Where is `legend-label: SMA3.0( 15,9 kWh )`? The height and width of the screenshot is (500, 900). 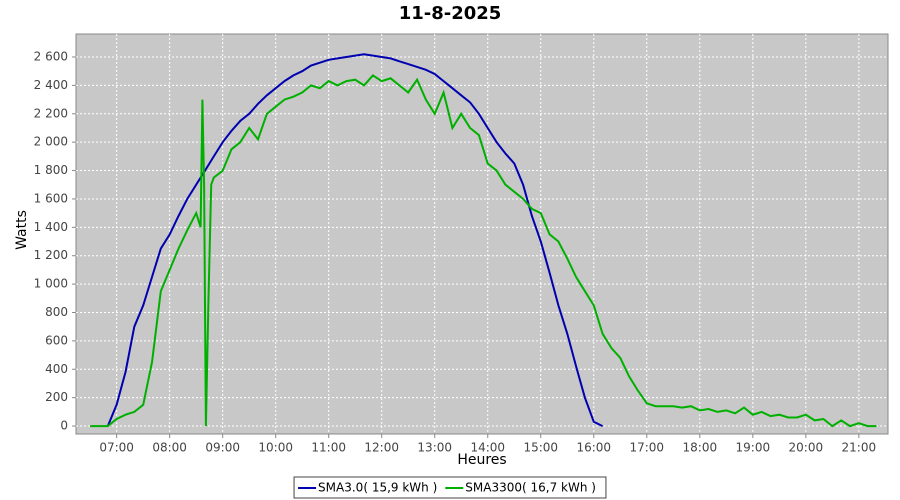
legend-label: SMA3.0( 15,9 kWh ) is located at coordinates (377, 488).